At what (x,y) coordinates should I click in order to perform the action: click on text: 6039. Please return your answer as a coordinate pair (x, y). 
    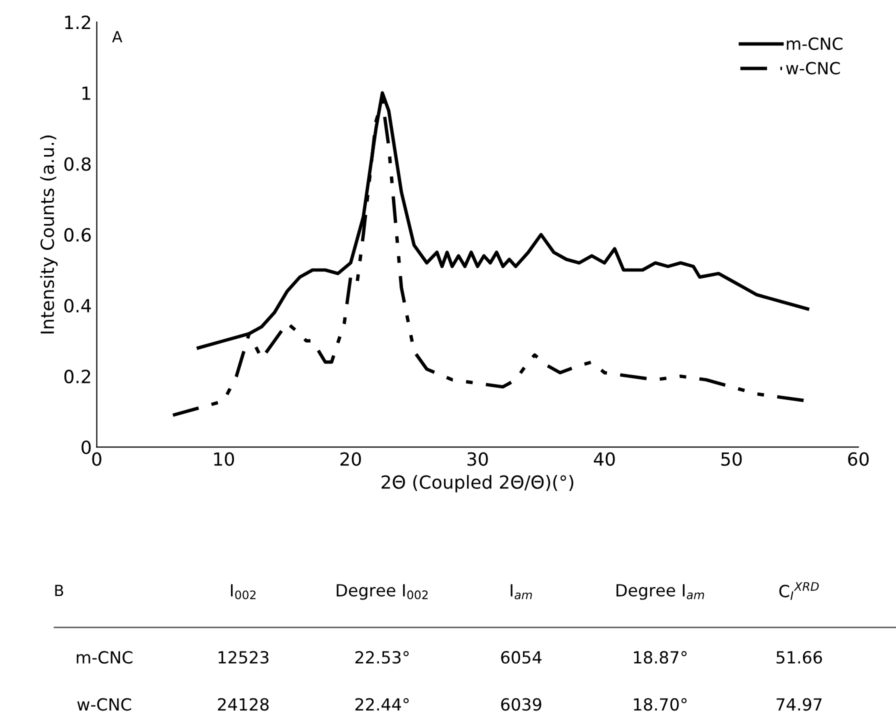
    Looking at the image, I should click on (521, 704).